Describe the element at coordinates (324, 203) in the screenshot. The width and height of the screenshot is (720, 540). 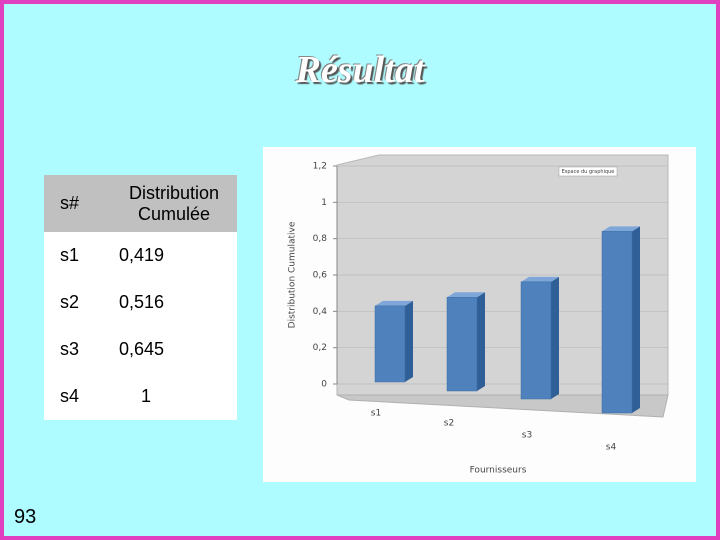
I see `y-tick-label: 1` at that location.